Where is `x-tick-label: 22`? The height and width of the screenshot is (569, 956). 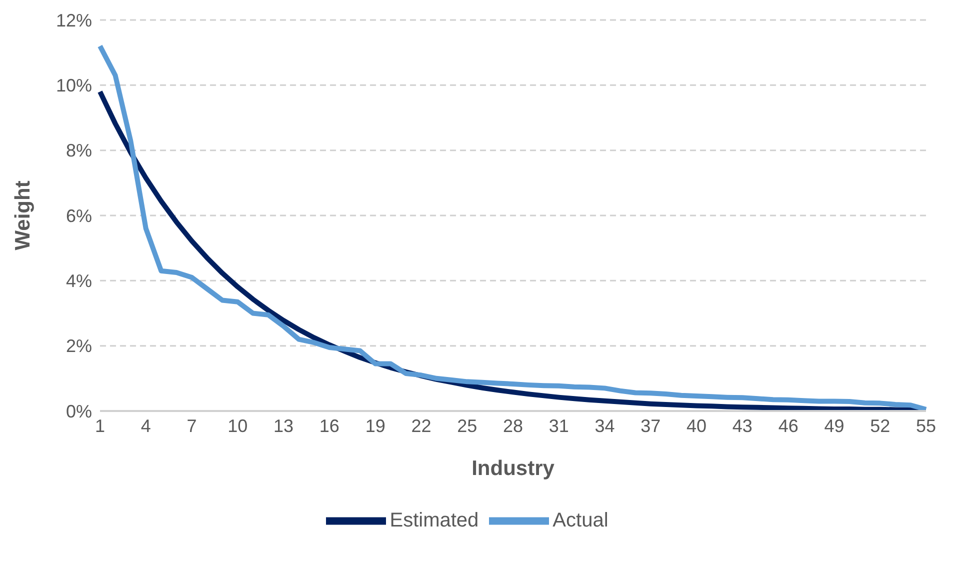 x-tick-label: 22 is located at coordinates (421, 426).